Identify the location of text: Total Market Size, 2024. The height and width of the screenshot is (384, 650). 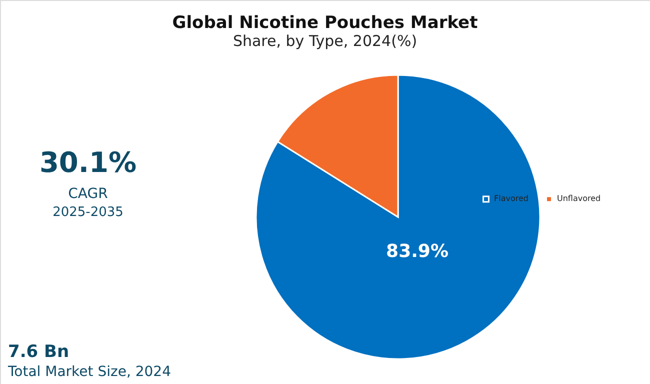
(89, 372).